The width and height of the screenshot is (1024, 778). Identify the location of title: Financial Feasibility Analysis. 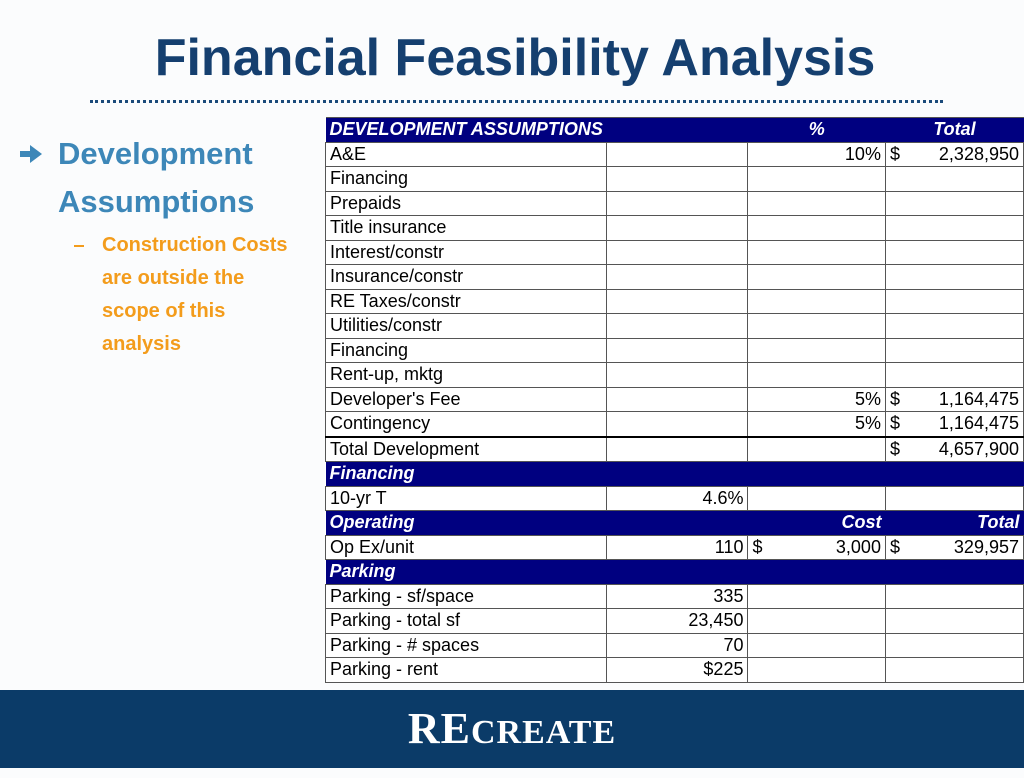
(515, 58).